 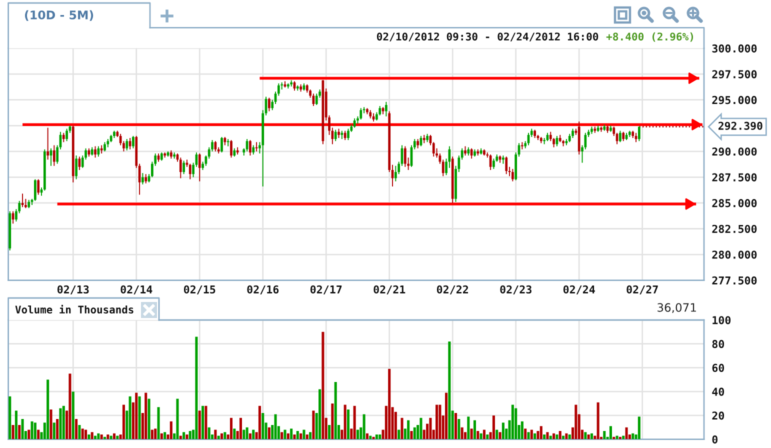 I want to click on x-tick-label: 02/14, so click(x=136, y=289).